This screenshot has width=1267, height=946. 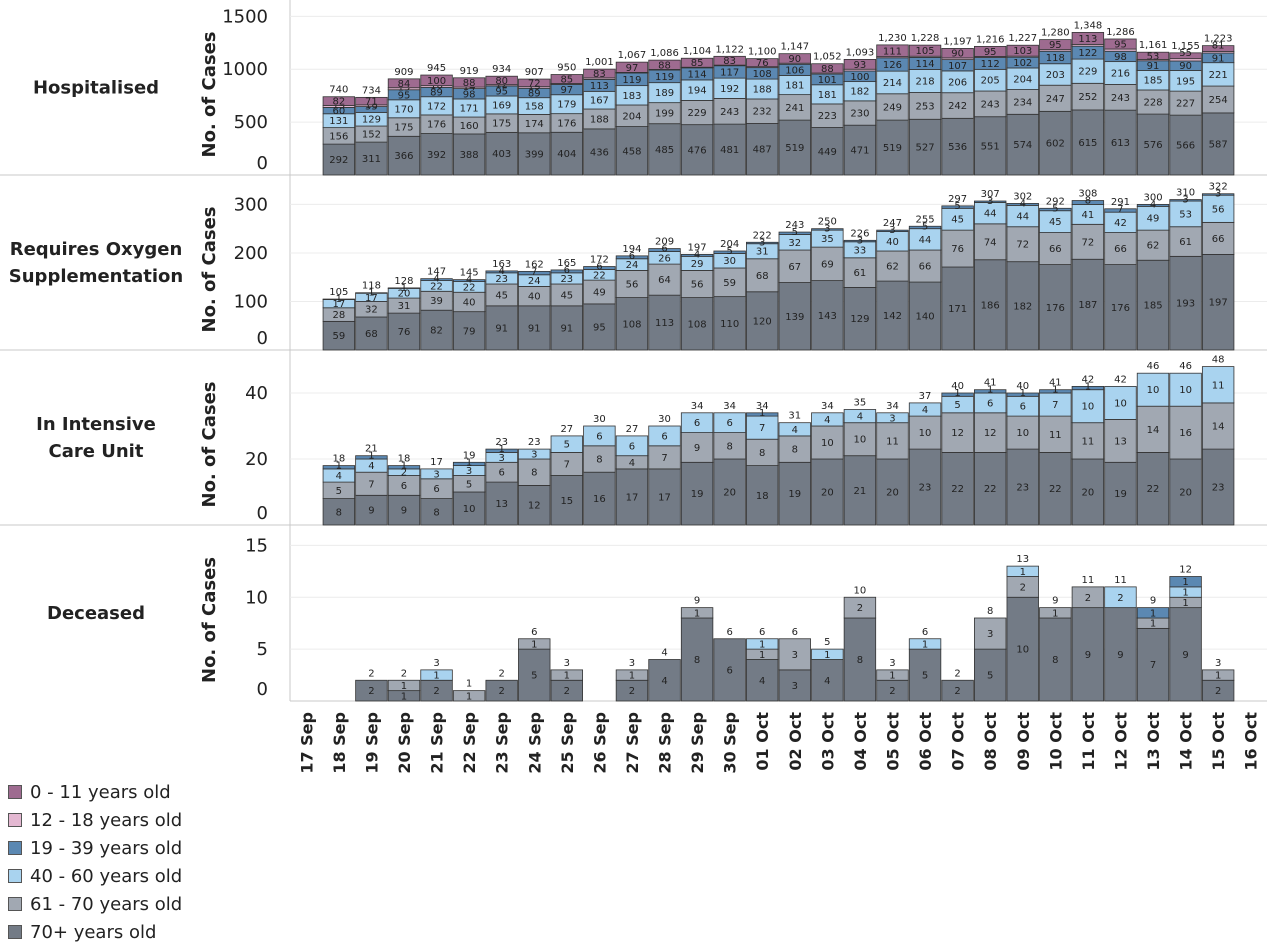 I want to click on segment-label: 160, so click(x=469, y=126).